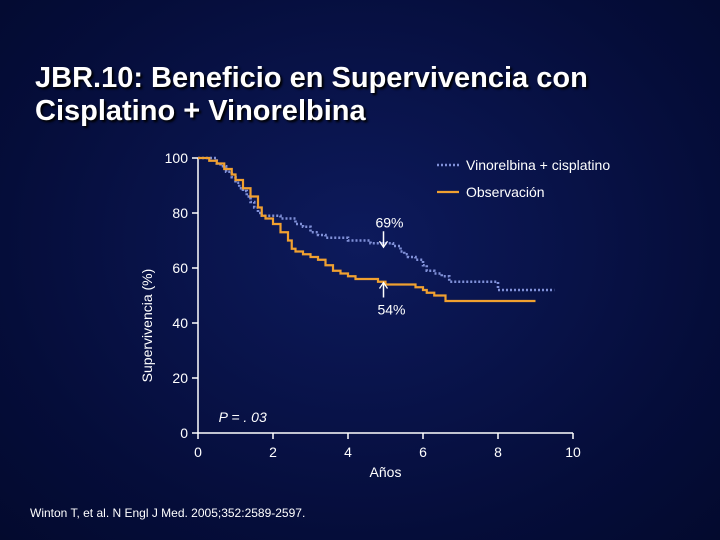  I want to click on legend-entry: Vinorelbina + cisplatino, so click(538, 165).